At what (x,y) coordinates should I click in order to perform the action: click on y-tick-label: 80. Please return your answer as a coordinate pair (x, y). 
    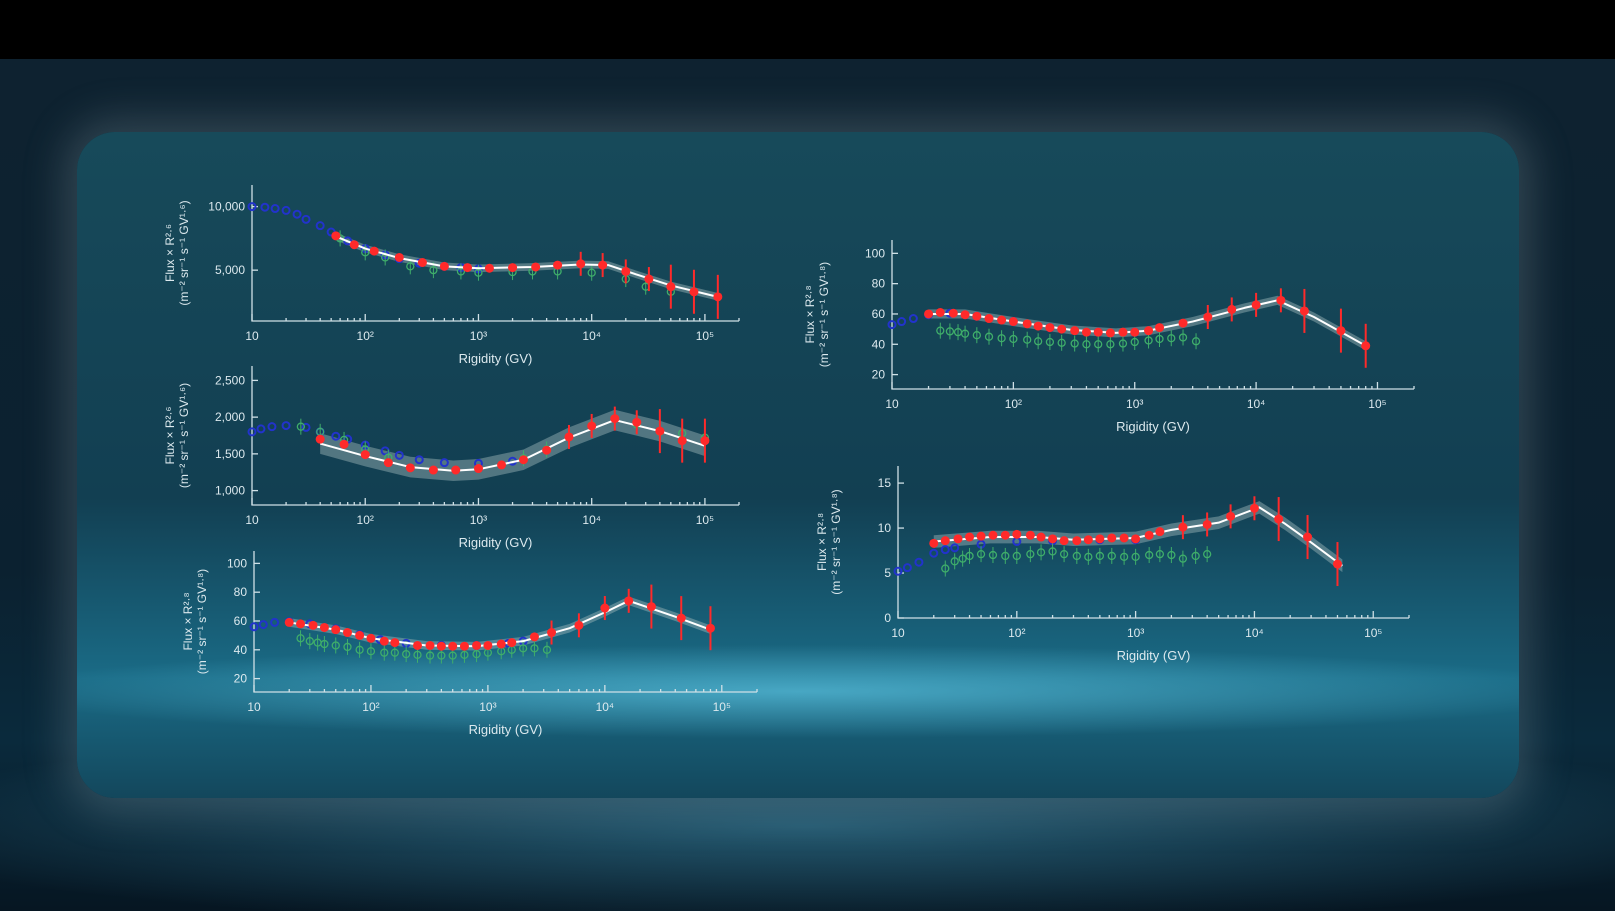
    Looking at the image, I should click on (241, 592).